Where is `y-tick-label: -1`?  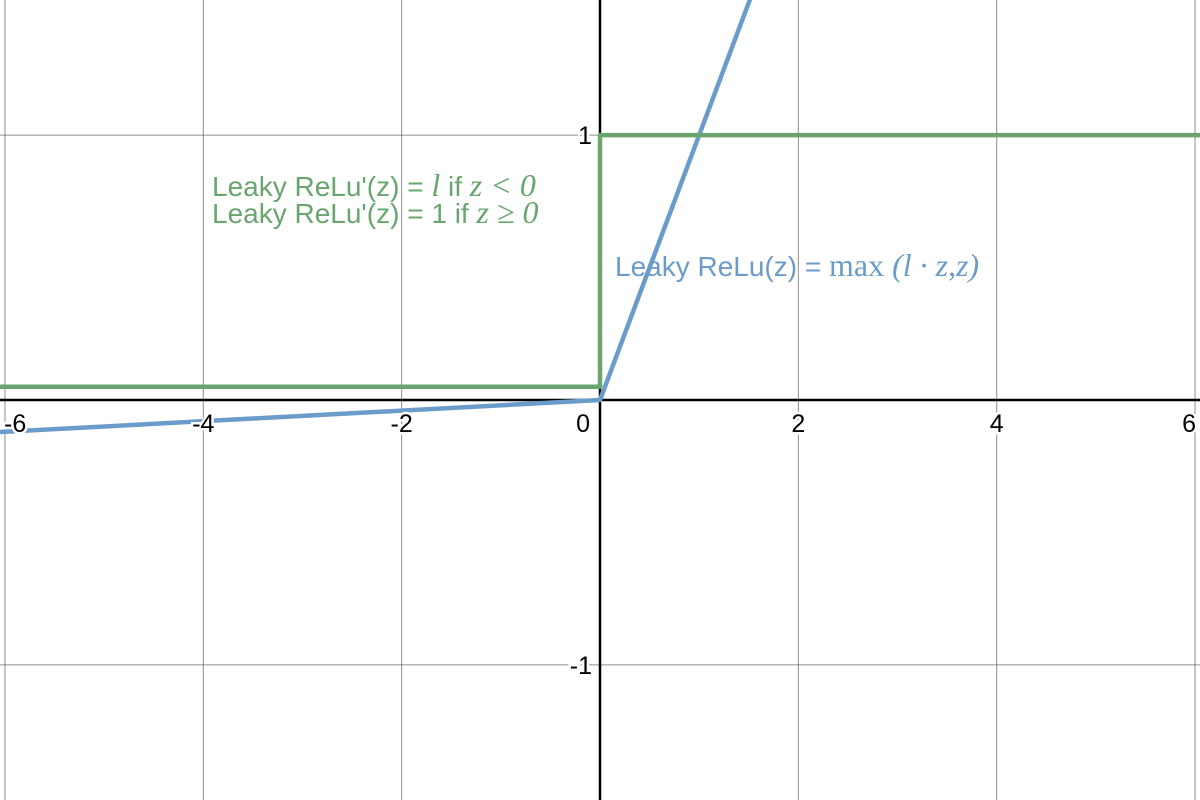
y-tick-label: -1 is located at coordinates (581, 666).